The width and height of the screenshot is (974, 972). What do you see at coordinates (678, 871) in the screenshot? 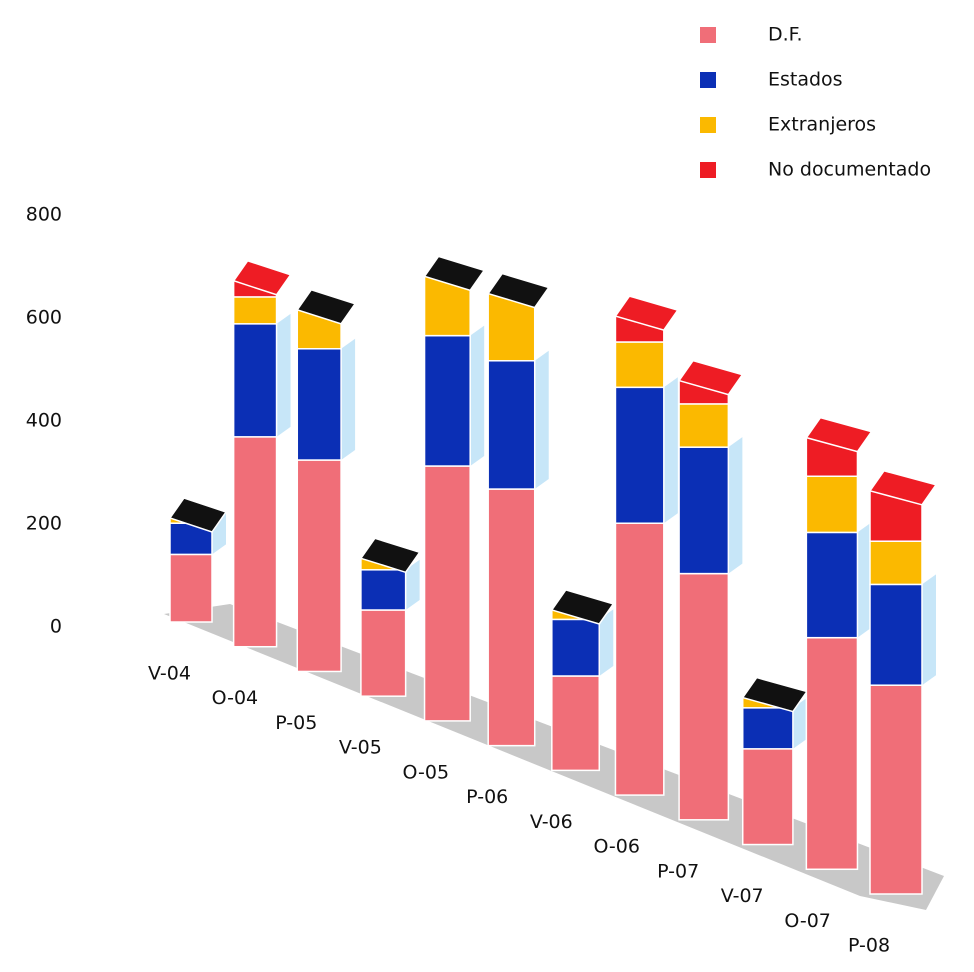
I see `x-tick-label: P-07` at bounding box center [678, 871].